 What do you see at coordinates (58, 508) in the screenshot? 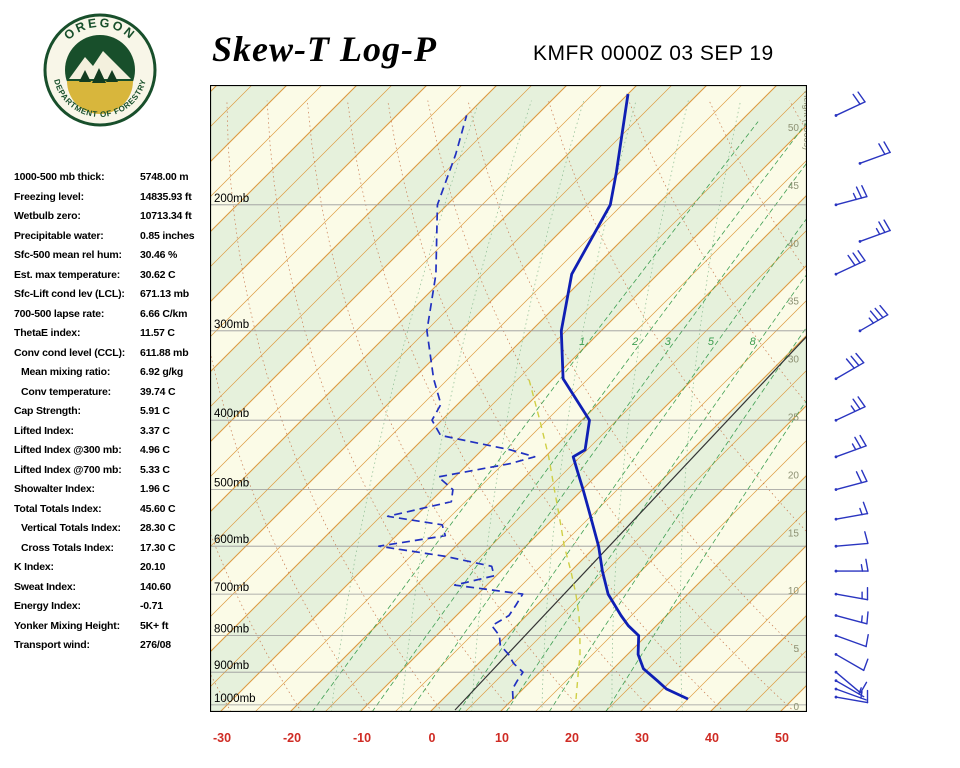
I see `index-label: Total Totals Index:` at bounding box center [58, 508].